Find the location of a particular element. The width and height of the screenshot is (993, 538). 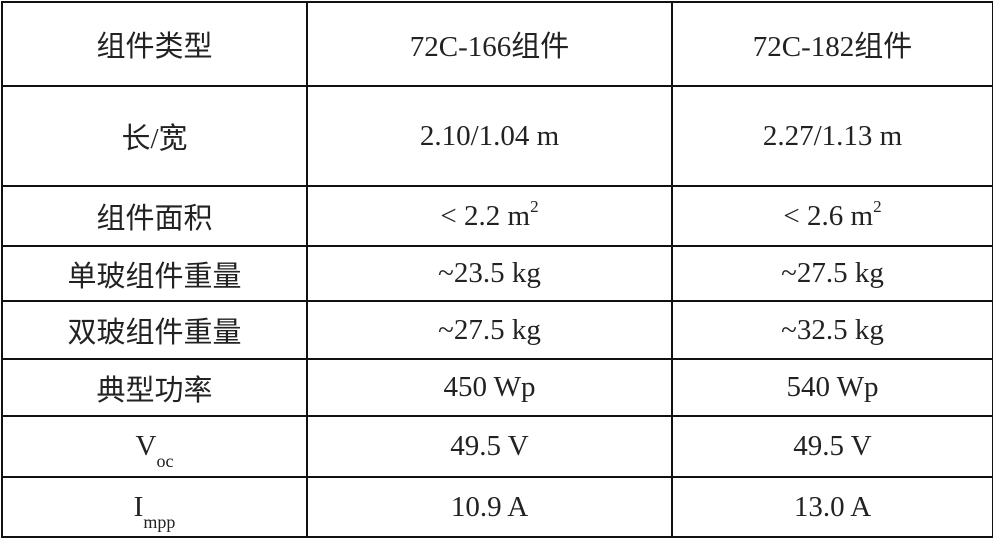

table-row: 双玻组件重量 ~27.5 kg ~32.5 kg is located at coordinates (497, 330).